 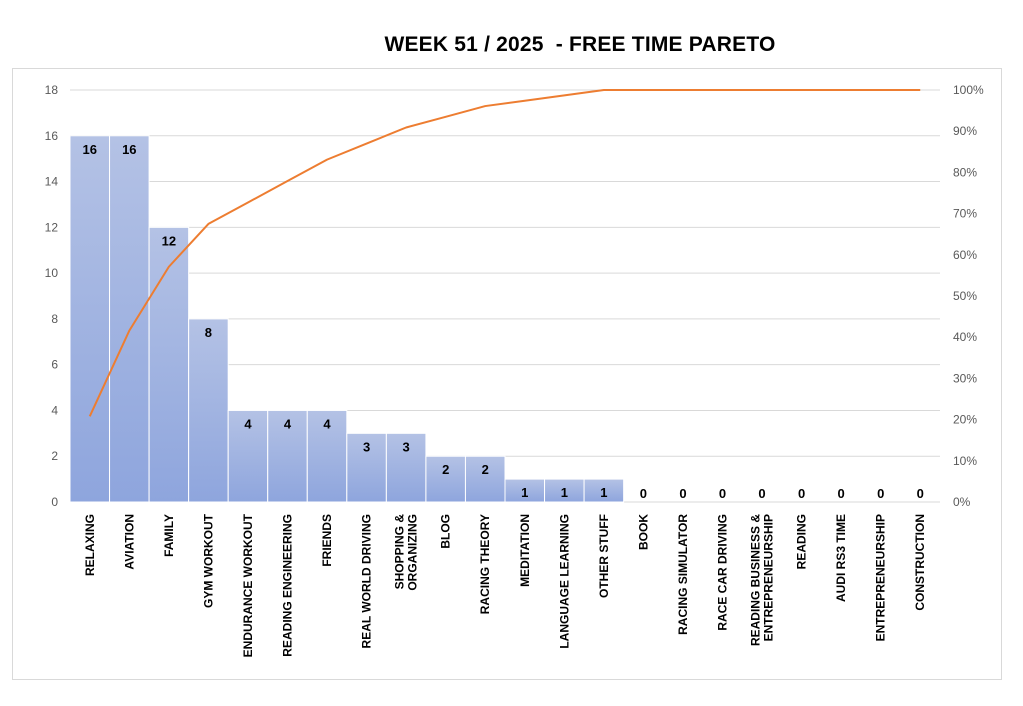 What do you see at coordinates (52, 136) in the screenshot?
I see `y-left-tick-label: 16` at bounding box center [52, 136].